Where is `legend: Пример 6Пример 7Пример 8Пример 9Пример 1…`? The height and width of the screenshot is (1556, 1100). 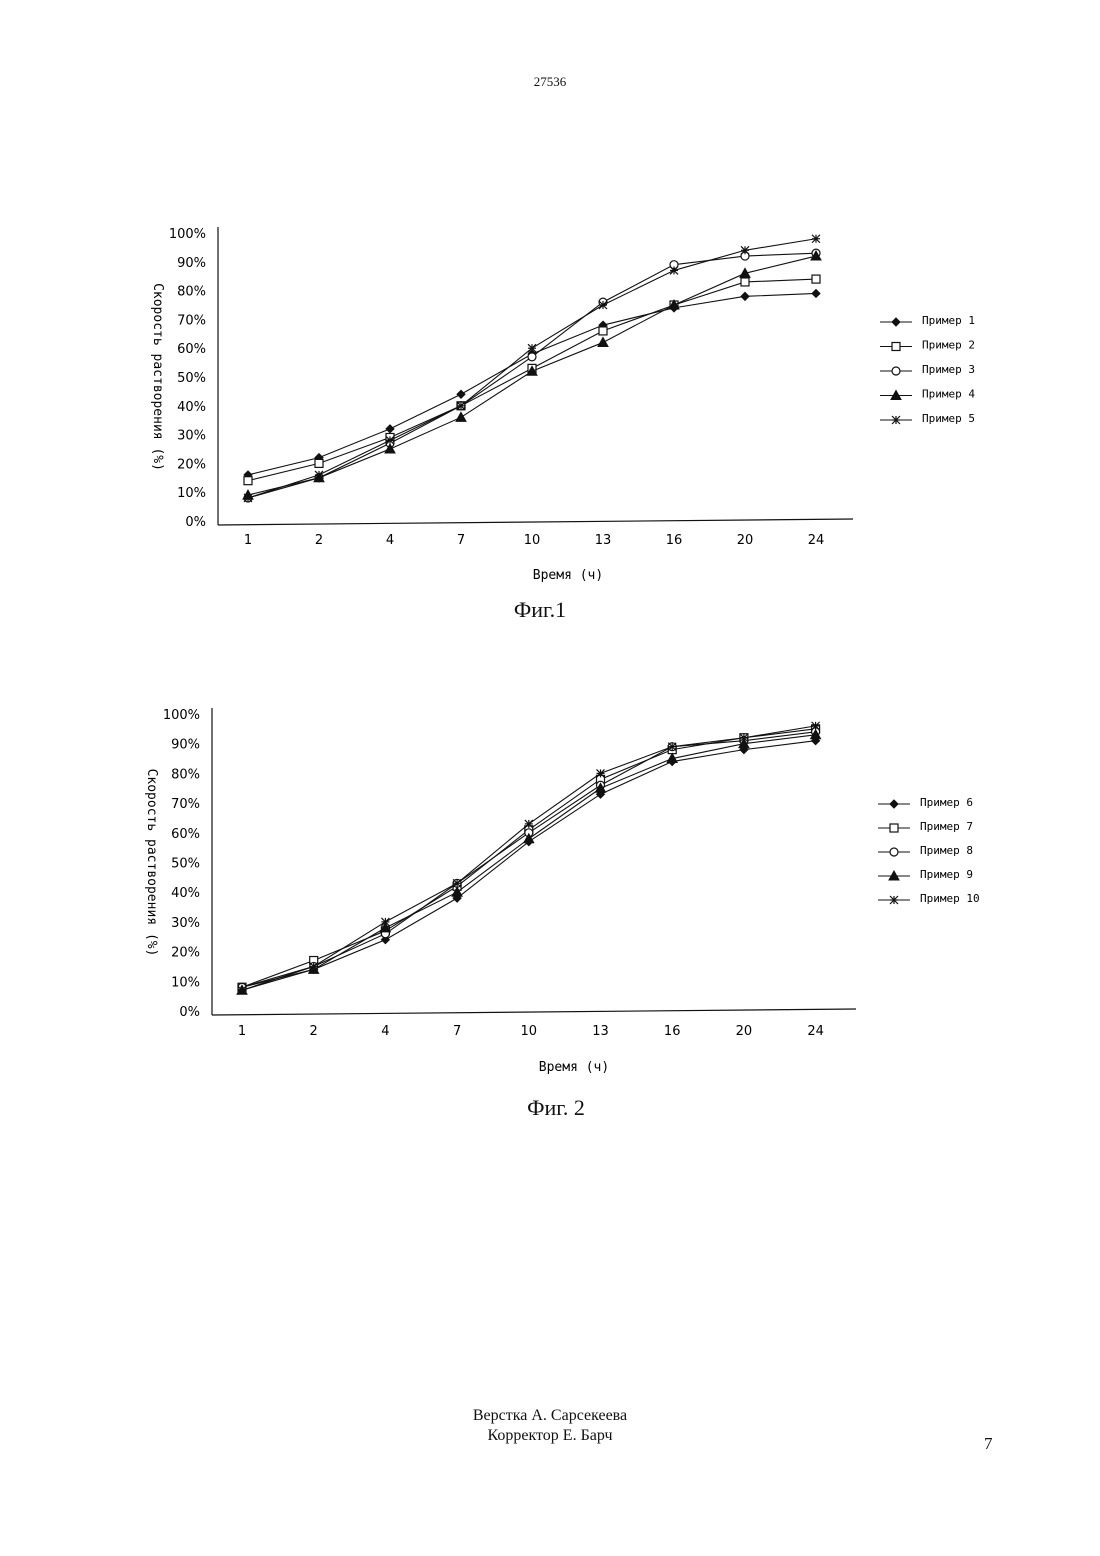
legend: Пример 6Пример 7Пример 8Пример 9Пример 1… is located at coordinates (929, 850).